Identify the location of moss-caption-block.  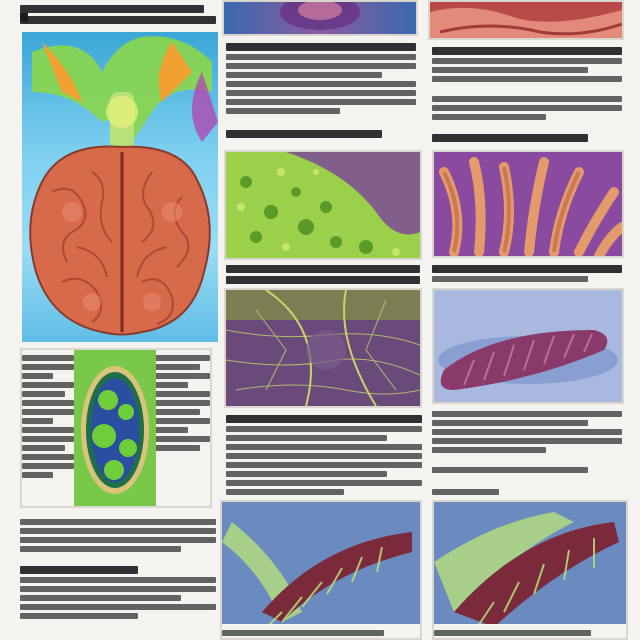
(323, 273).